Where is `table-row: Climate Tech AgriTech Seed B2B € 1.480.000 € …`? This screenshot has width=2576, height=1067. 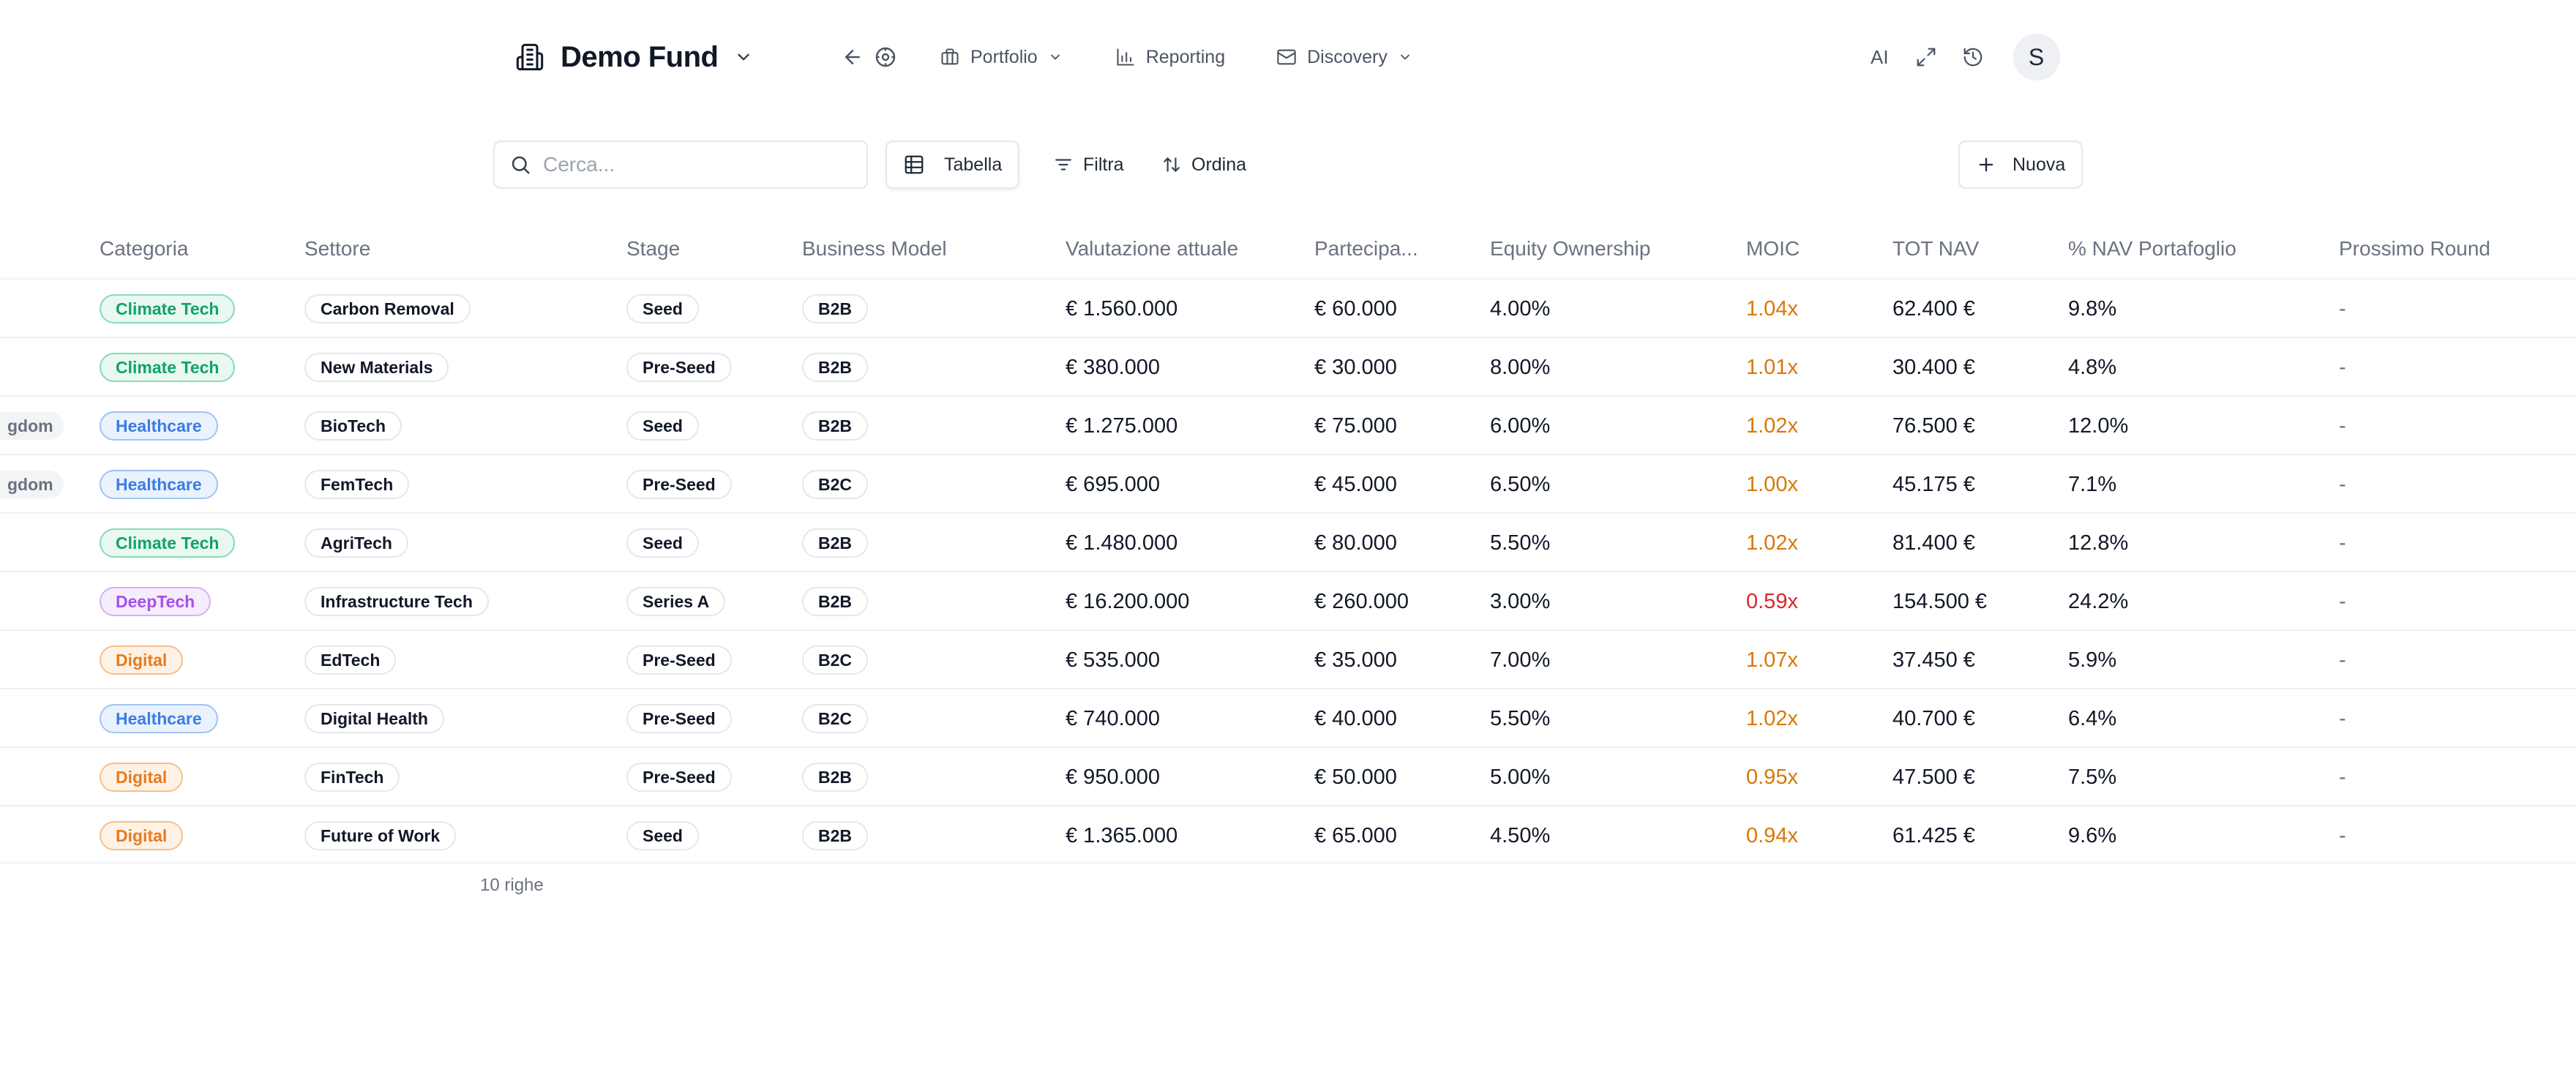 table-row: Climate Tech AgriTech Seed B2B € 1.480.000 € … is located at coordinates (1288, 541).